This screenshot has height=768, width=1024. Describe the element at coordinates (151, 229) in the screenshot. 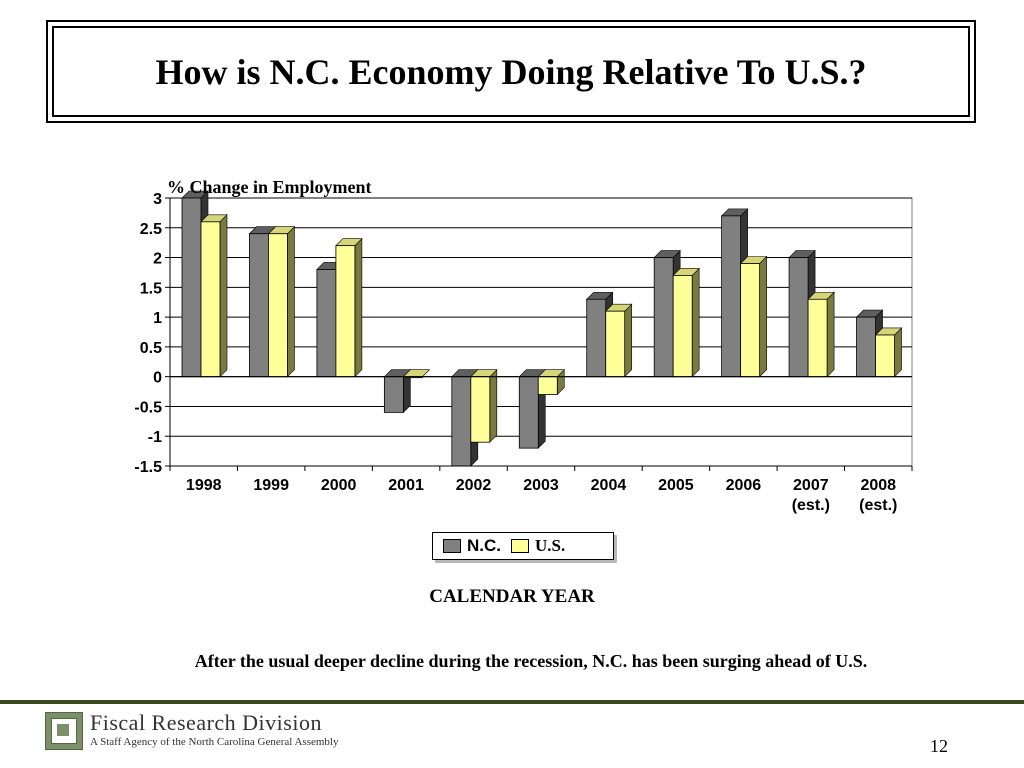

I see `y-tick-label: 2.5` at that location.